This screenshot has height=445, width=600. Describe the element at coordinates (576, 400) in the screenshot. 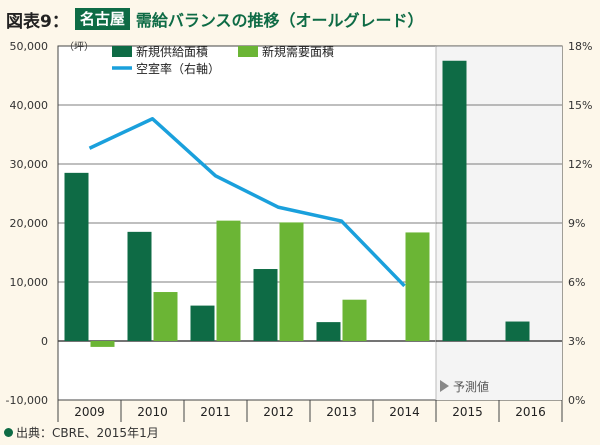

I see `y2-tick-label: 0%` at that location.